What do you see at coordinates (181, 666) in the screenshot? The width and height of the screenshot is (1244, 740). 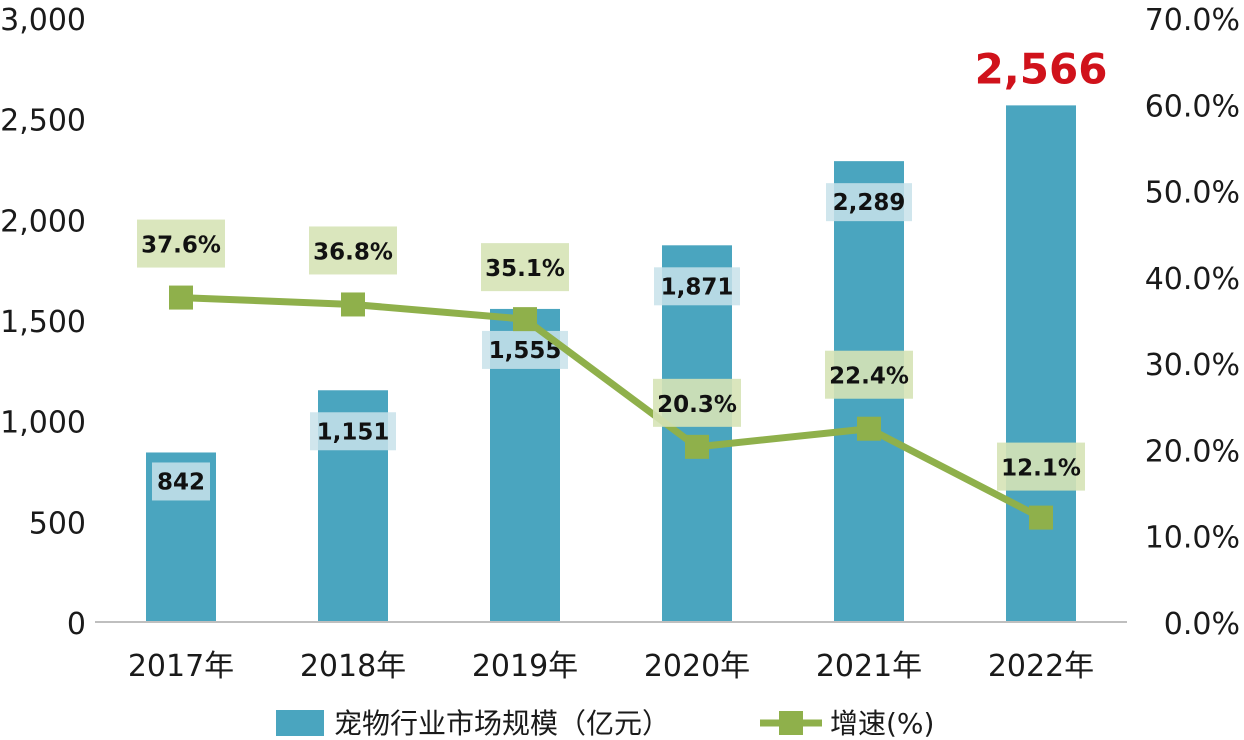 I see `x-tick-label: 2017年` at bounding box center [181, 666].